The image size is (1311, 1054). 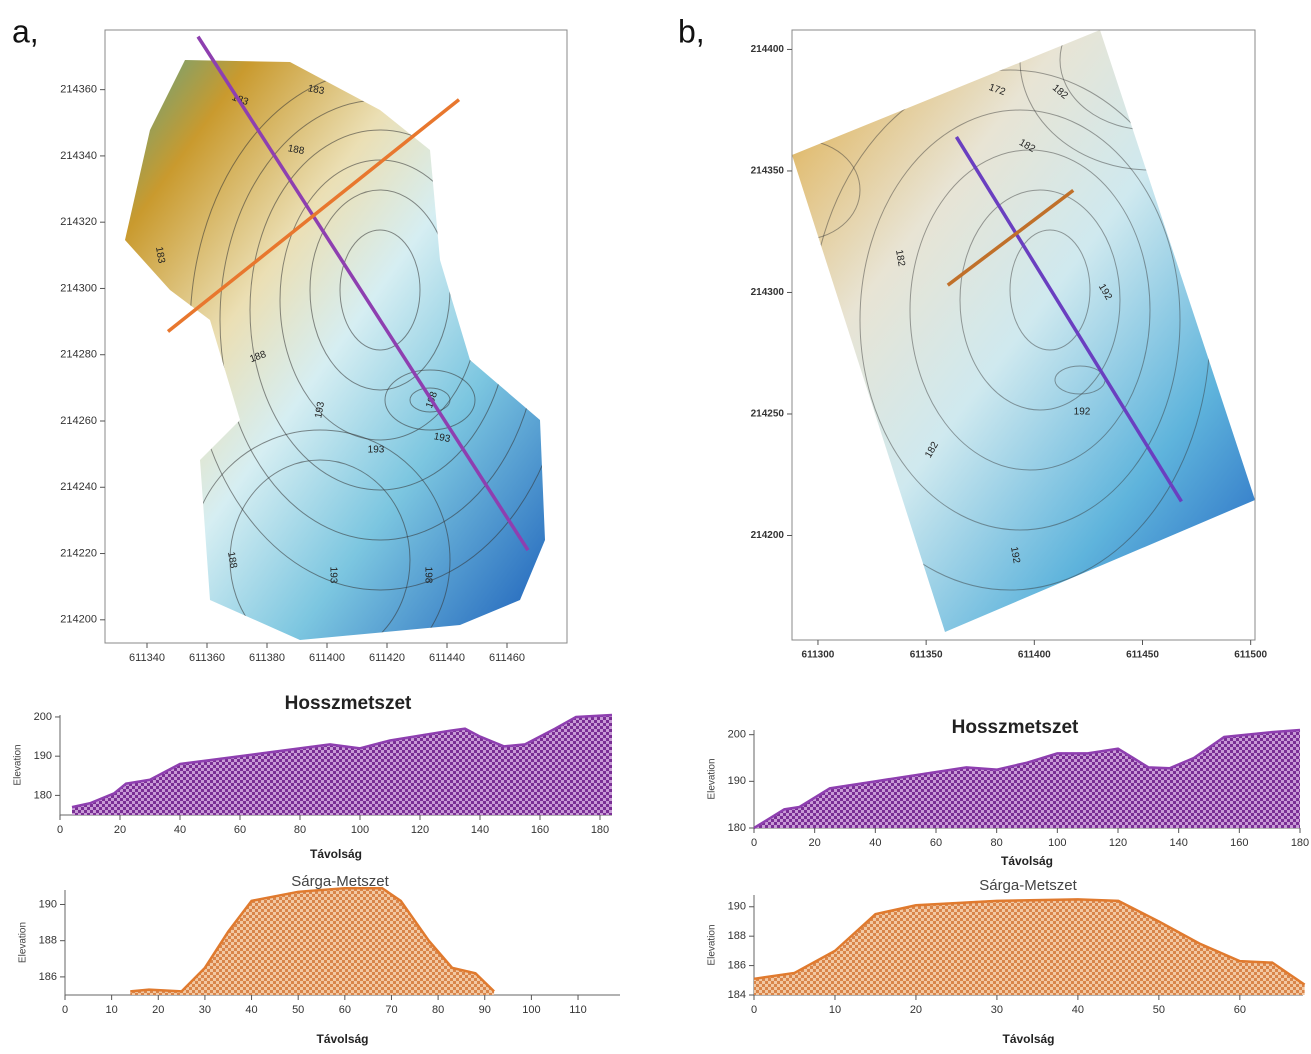 I want to click on x-tick-label: 611450, so click(x=1142, y=655).